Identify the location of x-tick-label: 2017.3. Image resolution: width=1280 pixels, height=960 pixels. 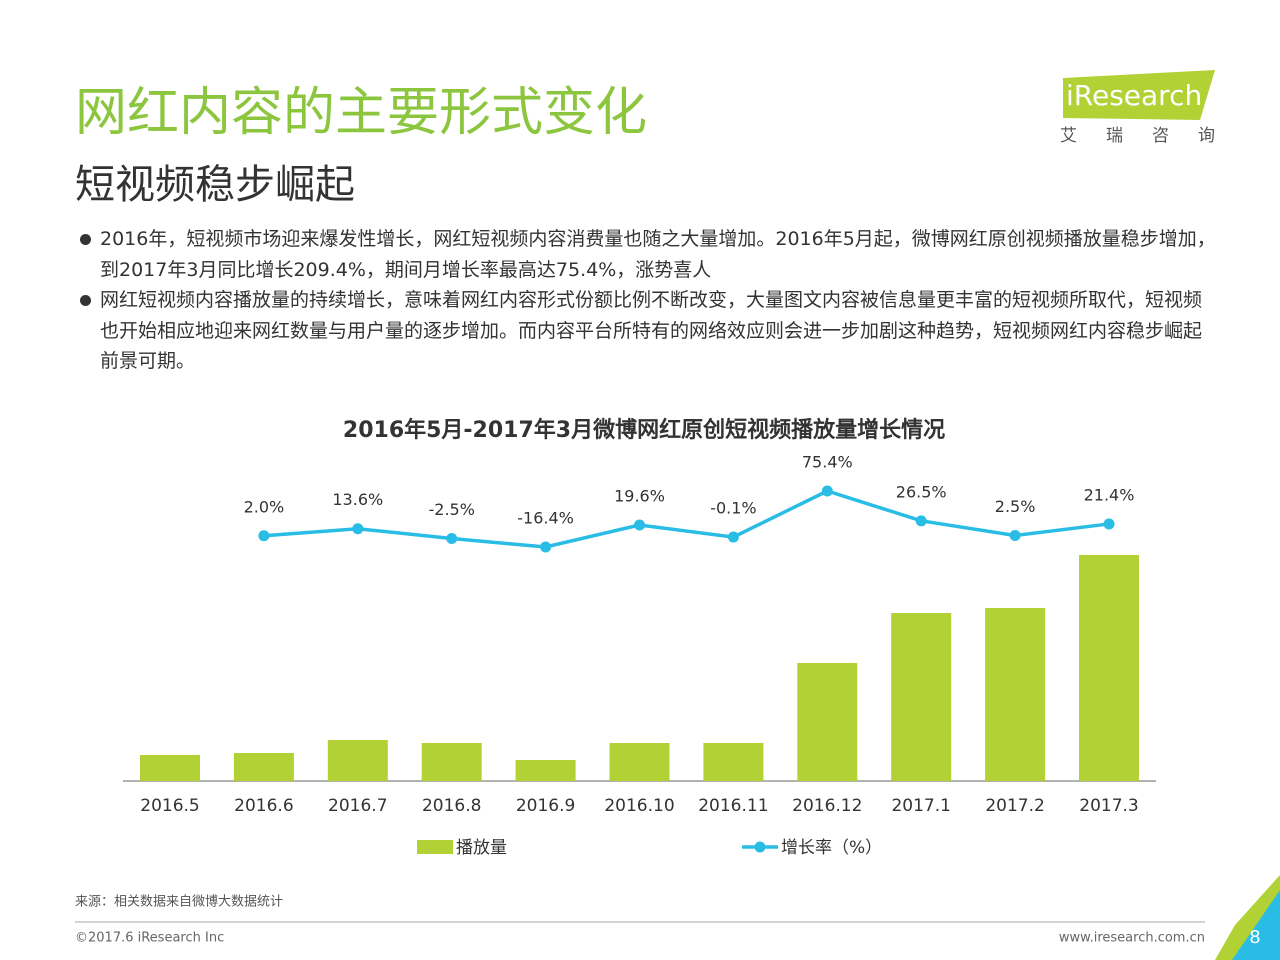
(1108, 806).